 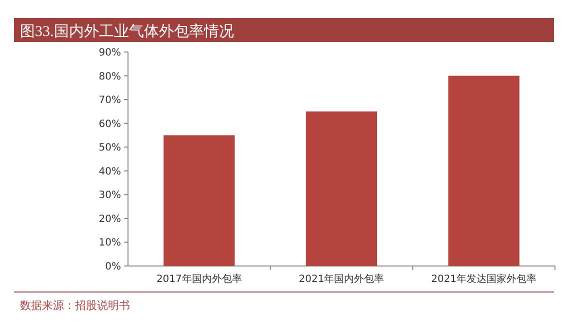 What do you see at coordinates (109, 148) in the screenshot?
I see `y-tick-label: 50%` at bounding box center [109, 148].